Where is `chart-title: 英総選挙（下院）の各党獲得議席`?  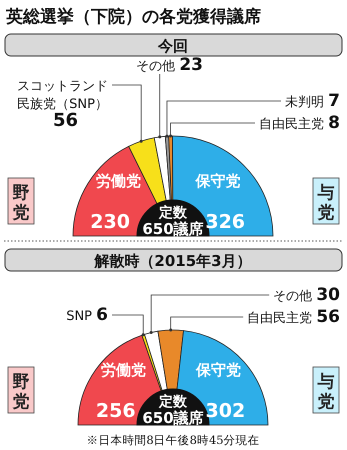
chart-title: 英総選挙（下院）の各党獲得議席 is located at coordinates (133, 17).